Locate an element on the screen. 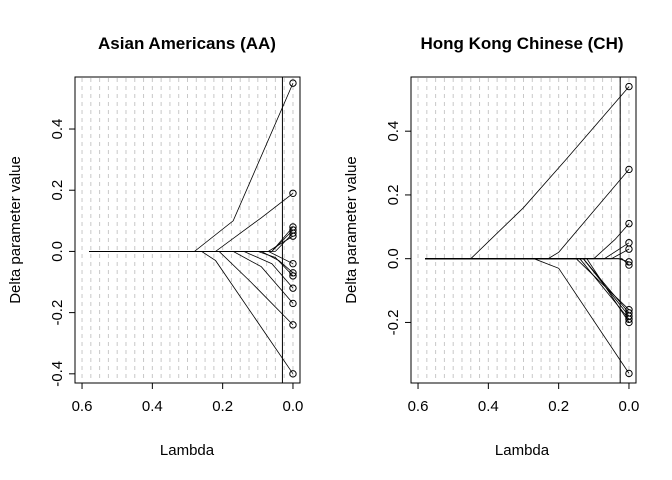  chart-title: Hong Kong Chinese (CH) is located at coordinates (521, 43).